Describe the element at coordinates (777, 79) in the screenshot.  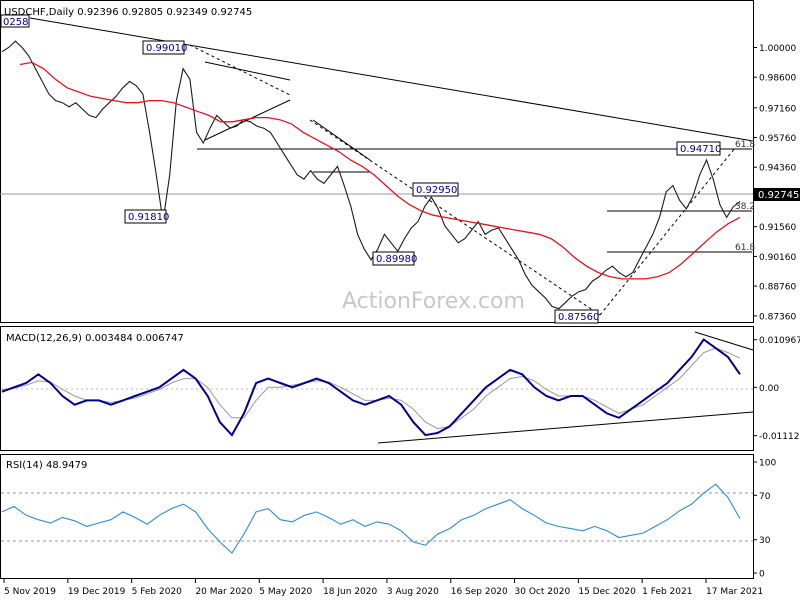
I see `y-tick-label: 0.98600` at that location.